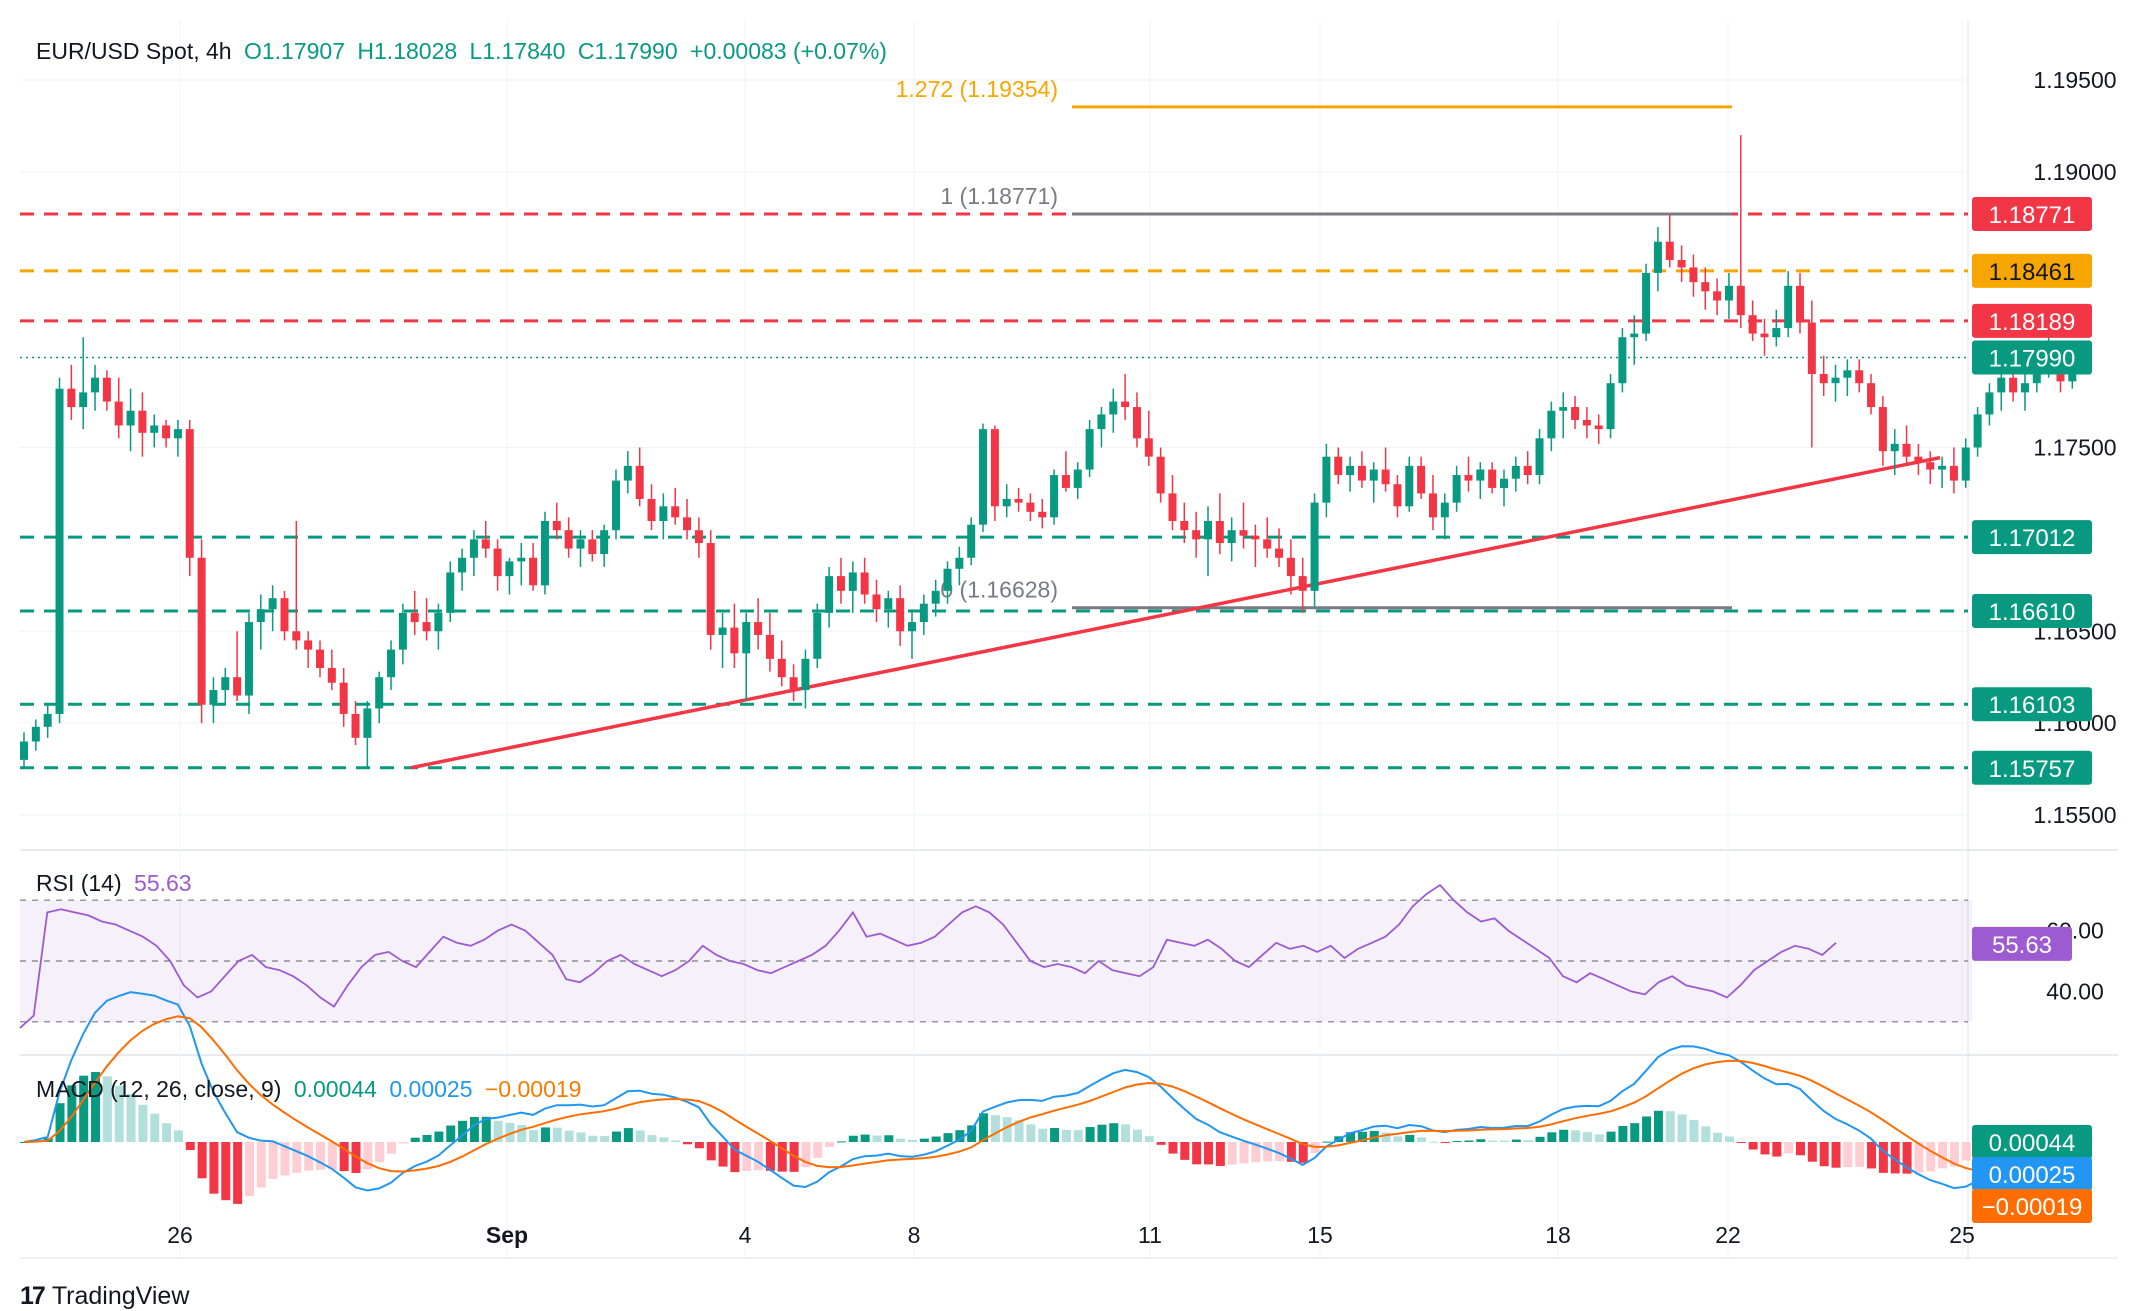  Describe the element at coordinates (2032, 612) in the screenshot. I see `level-price-label: 1.16610` at that location.